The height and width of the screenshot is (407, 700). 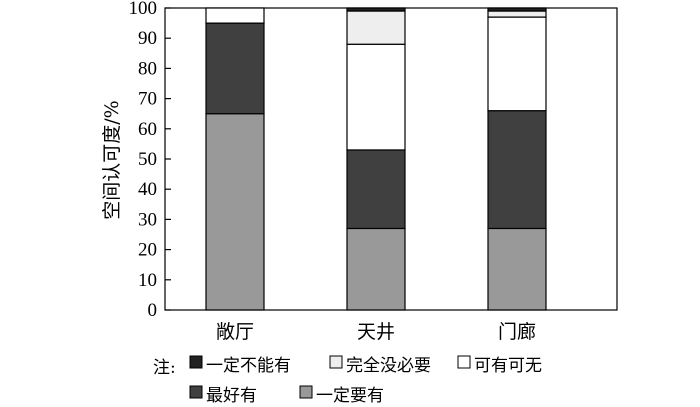 What do you see at coordinates (517, 332) in the screenshot?
I see `x-category-label: 门廊` at bounding box center [517, 332].